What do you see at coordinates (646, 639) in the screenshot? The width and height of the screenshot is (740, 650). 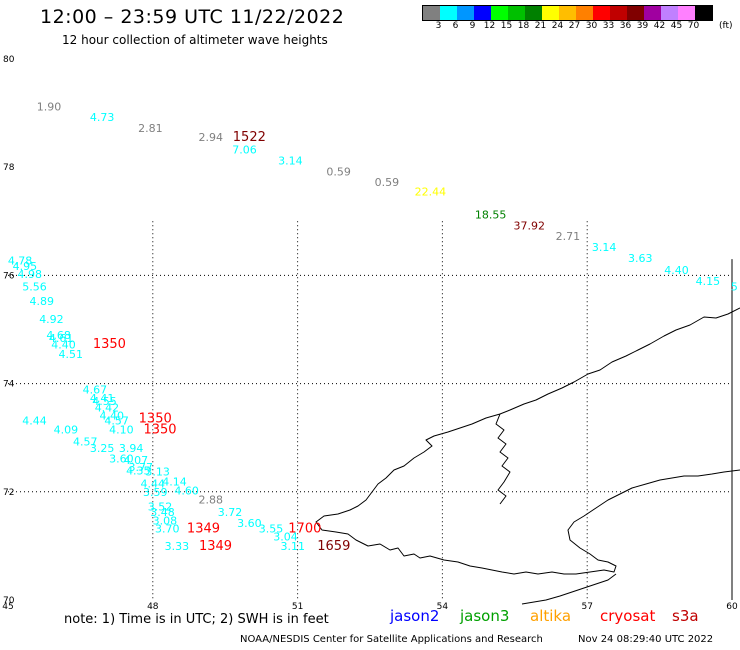 I see `timestamp: Nov 24 08:29:40 UTC 2022` at bounding box center [646, 639].